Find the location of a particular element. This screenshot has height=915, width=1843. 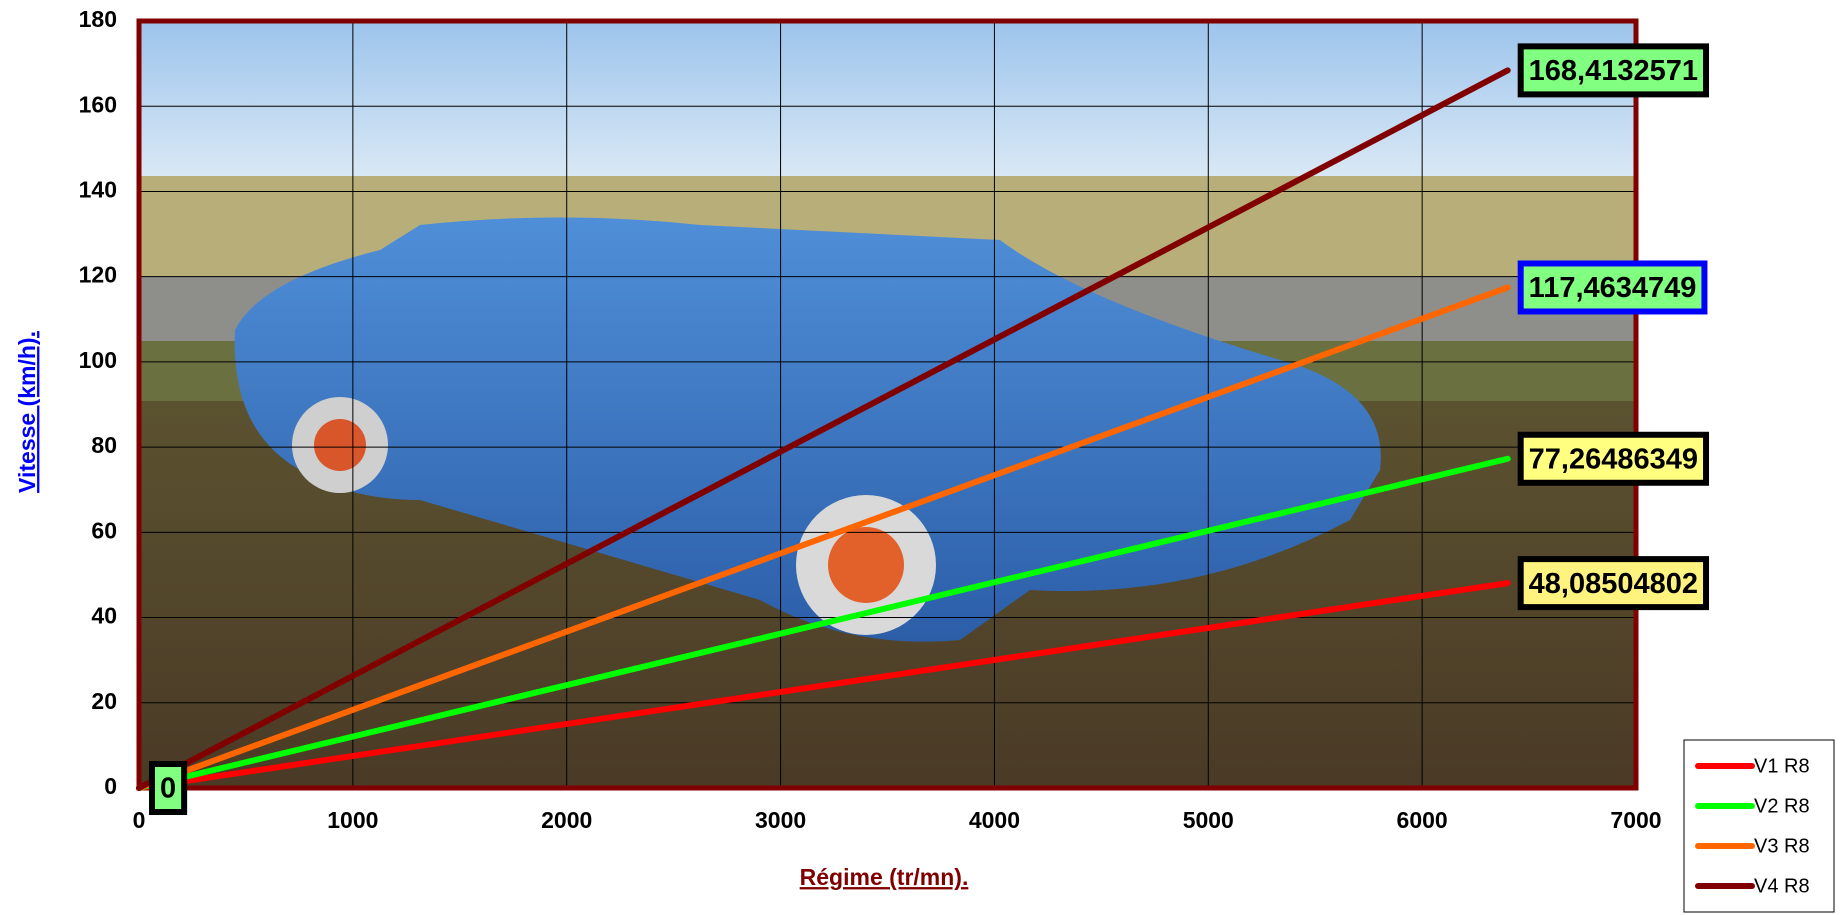

y-tick-label: 120 is located at coordinates (98, 275).